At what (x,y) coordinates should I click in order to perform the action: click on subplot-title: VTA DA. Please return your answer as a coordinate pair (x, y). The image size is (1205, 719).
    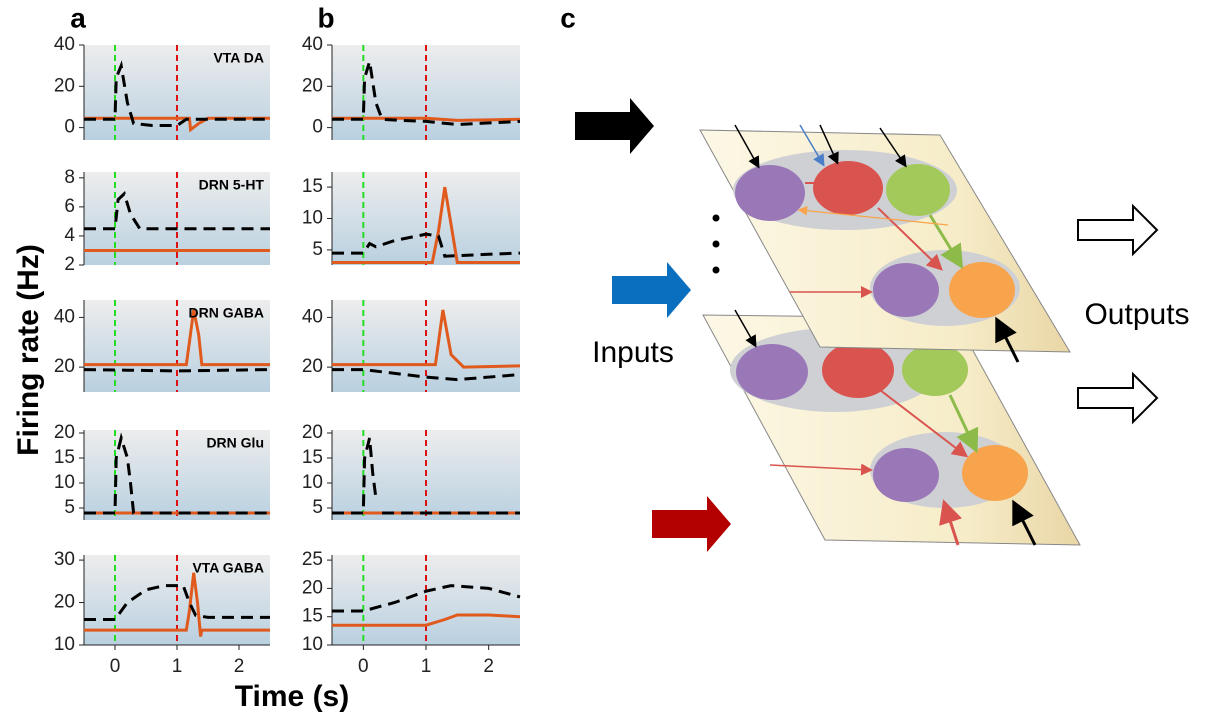
    Looking at the image, I should click on (238, 58).